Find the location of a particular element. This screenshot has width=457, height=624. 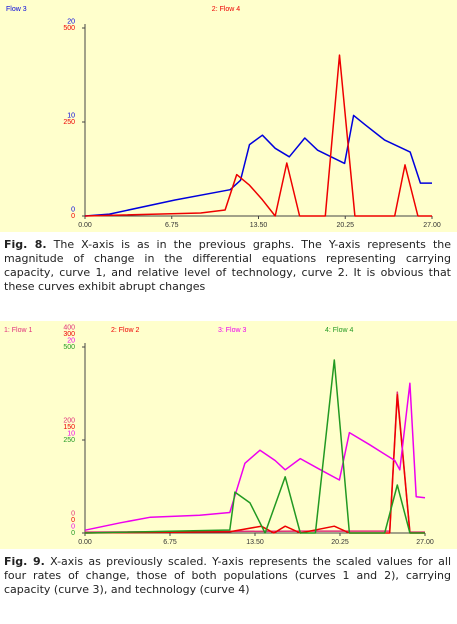

y-tick-label: 400 is located at coordinates (69, 327).